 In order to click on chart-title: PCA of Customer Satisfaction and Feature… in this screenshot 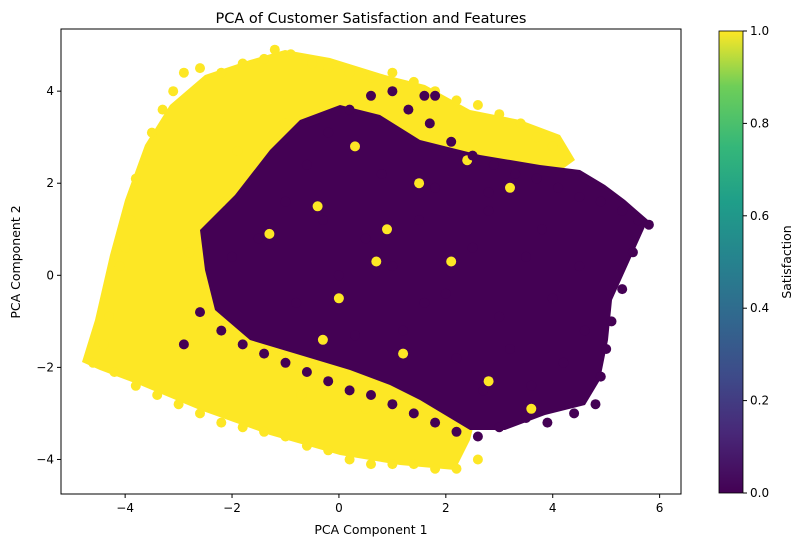, I will do `click(371, 19)`.